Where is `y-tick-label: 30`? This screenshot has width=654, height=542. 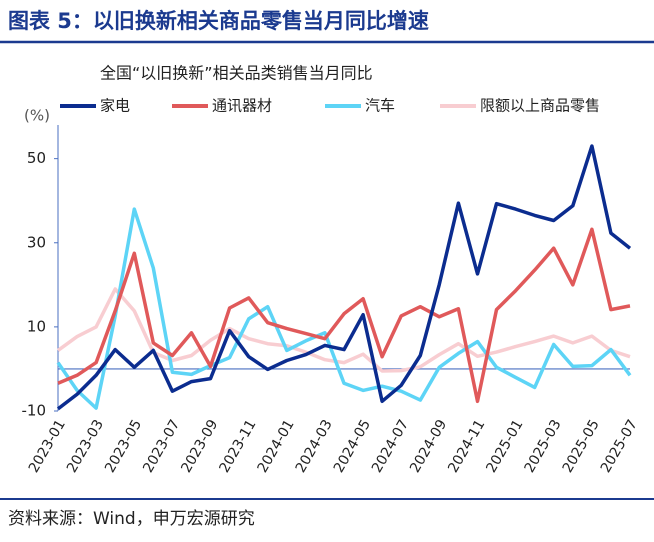
y-tick-label: 30 is located at coordinates (36, 242).